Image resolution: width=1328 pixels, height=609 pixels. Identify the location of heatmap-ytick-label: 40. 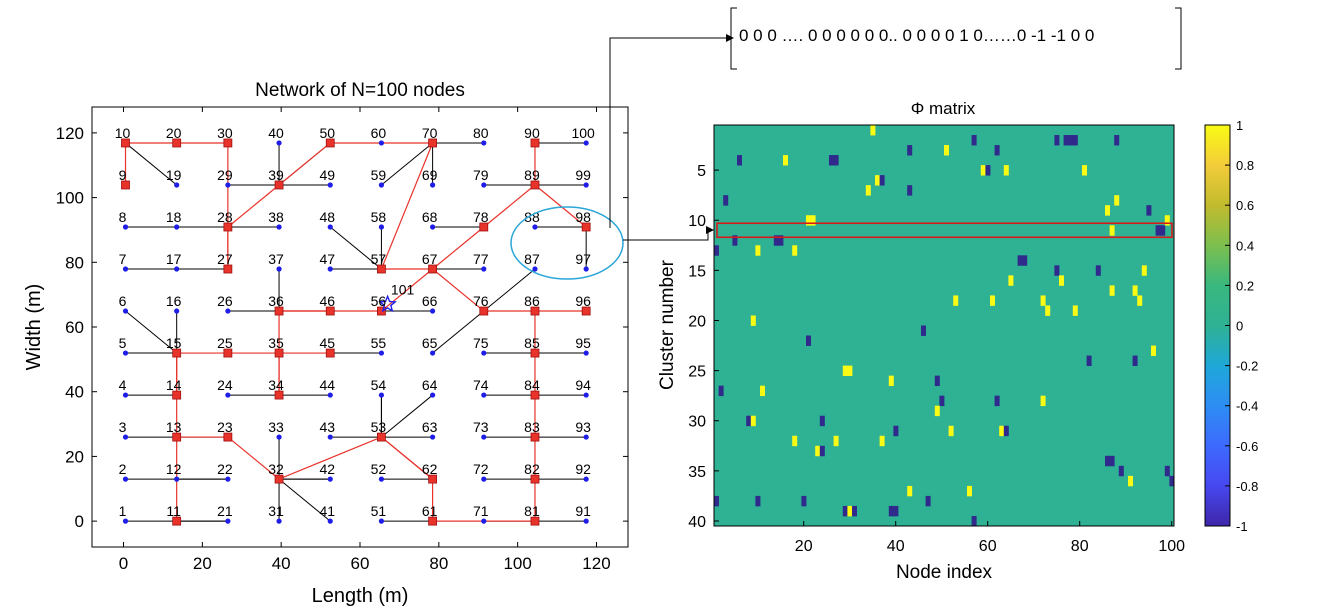
(697, 522).